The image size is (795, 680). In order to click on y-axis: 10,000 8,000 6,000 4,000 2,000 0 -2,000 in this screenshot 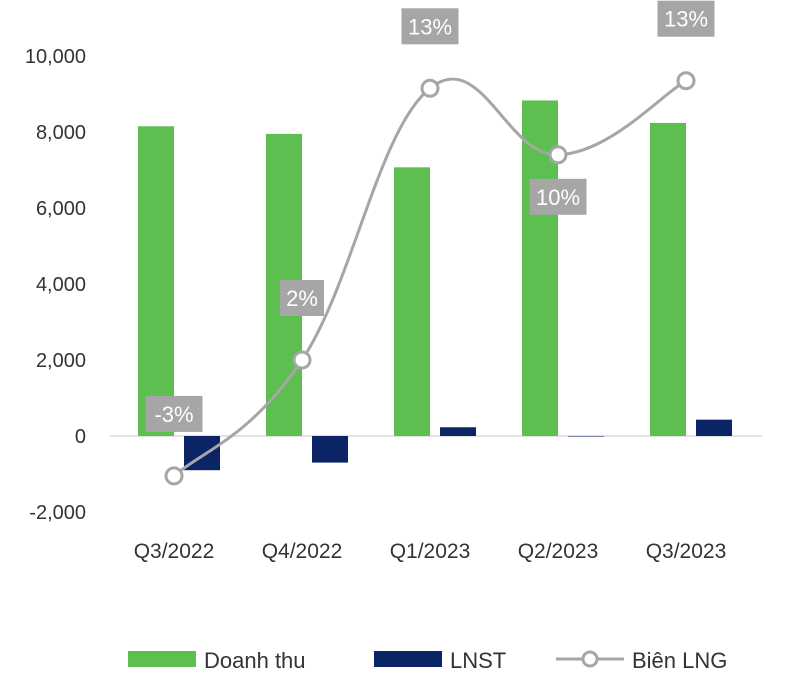, I will do `click(55, 285)`.